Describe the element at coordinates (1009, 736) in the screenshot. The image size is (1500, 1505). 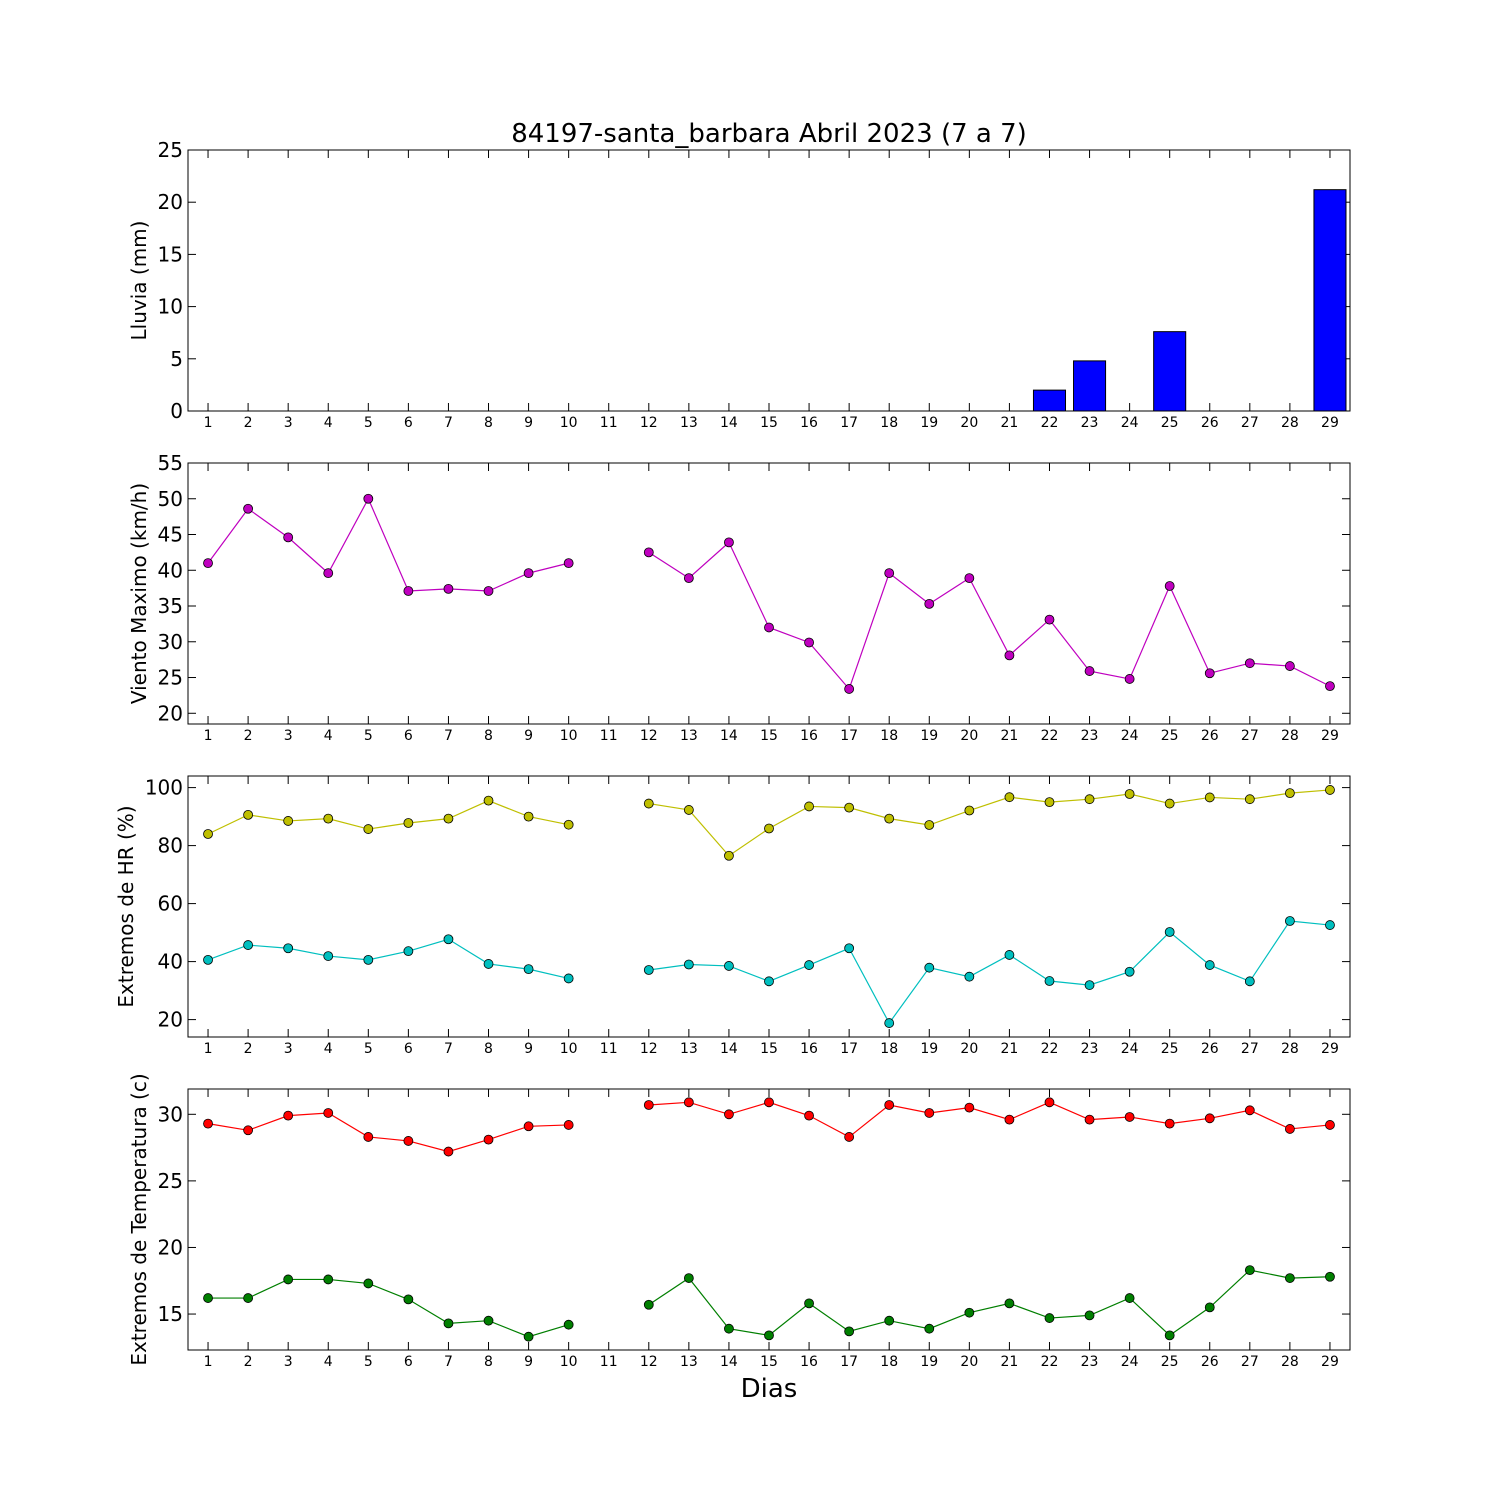
I see `x-tick-label: 21` at that location.